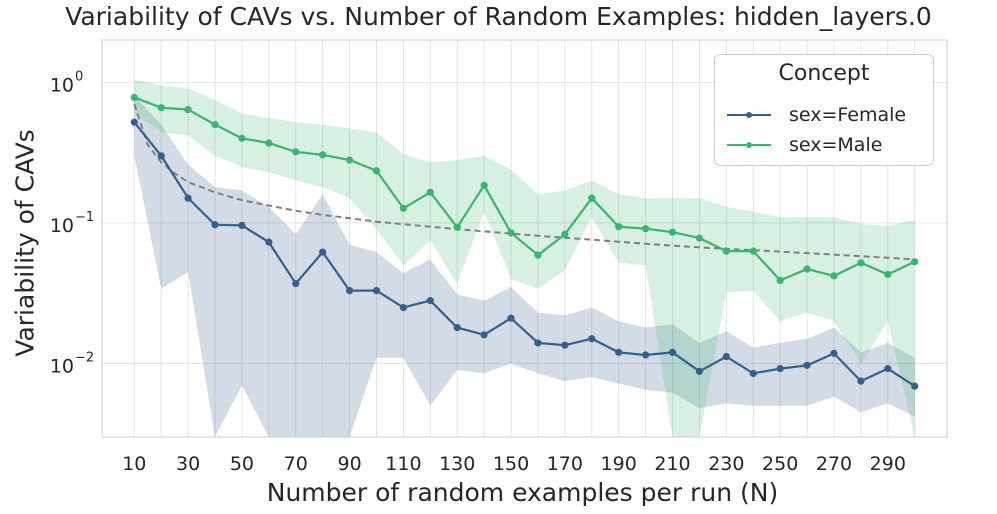 This screenshot has width=997, height=514. I want to click on x-tick-label: 290, so click(888, 464).